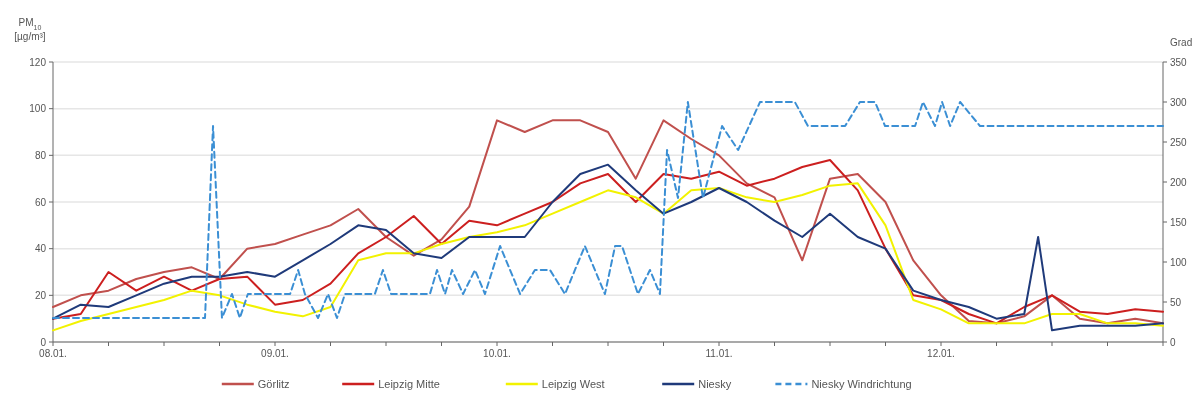  I want to click on y-tick-label: 20, so click(40, 295).